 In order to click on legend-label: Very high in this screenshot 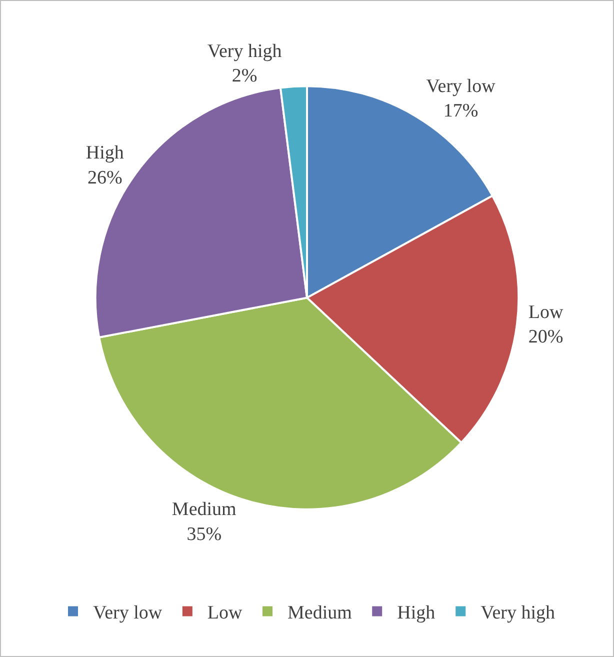, I will do `click(518, 613)`.